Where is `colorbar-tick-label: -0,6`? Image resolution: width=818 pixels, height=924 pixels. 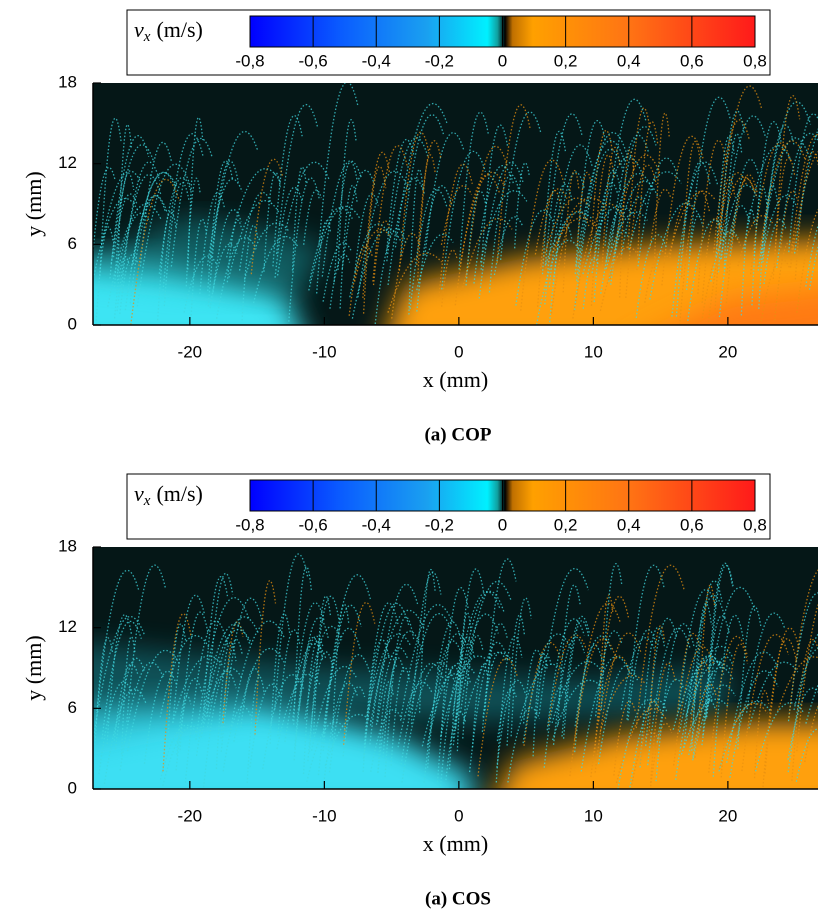
colorbar-tick-label: -0,6 is located at coordinates (312, 524).